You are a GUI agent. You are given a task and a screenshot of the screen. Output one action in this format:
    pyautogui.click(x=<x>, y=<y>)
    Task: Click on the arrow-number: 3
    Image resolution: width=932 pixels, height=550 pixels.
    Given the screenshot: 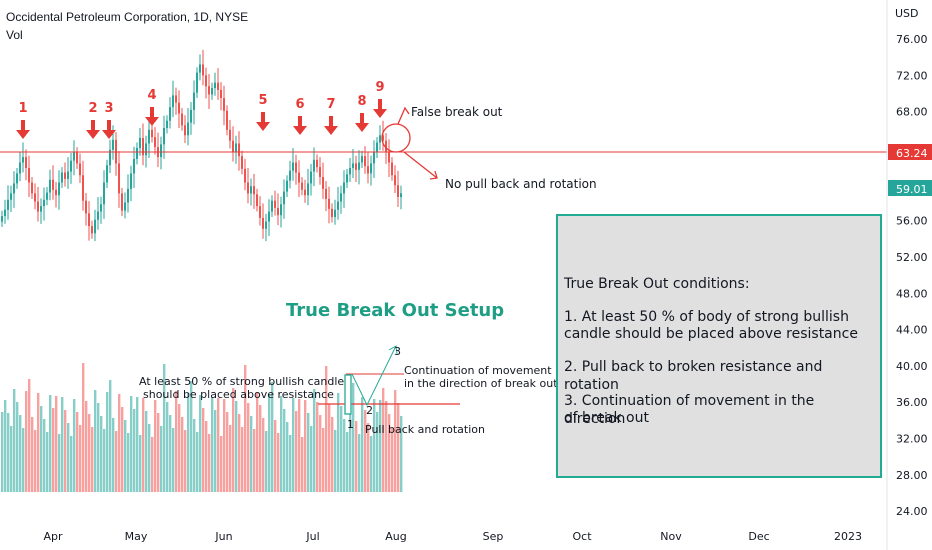 What is the action you would take?
    pyautogui.click(x=108, y=108)
    